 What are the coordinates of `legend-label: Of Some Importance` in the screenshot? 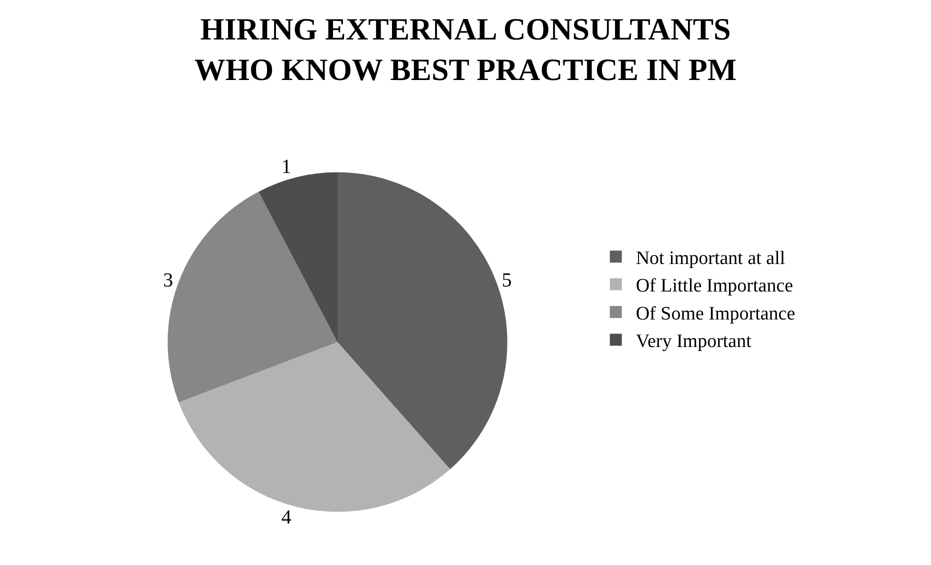 It's located at (716, 313).